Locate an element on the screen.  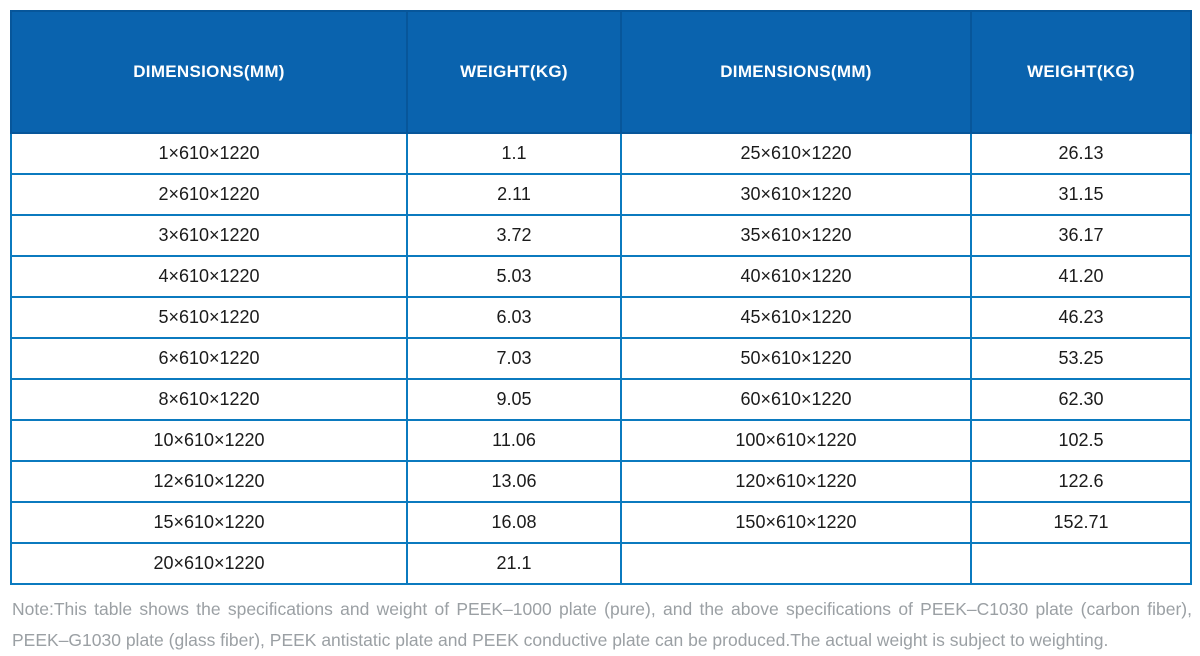
dimensions-cell: 15×610×1220 is located at coordinates (209, 522).